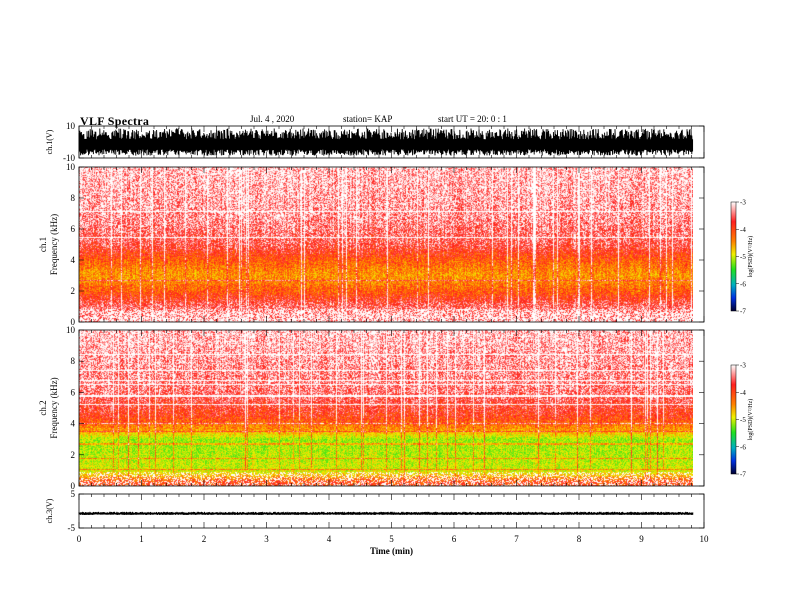 Image resolution: width=792 pixels, height=612 pixels. I want to click on x-tick-label: 6, so click(454, 539).